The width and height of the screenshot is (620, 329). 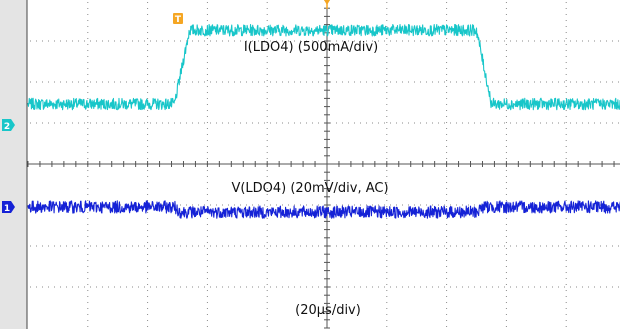 What do you see at coordinates (8, 166) in the screenshot?
I see `markers: 21` at bounding box center [8, 166].